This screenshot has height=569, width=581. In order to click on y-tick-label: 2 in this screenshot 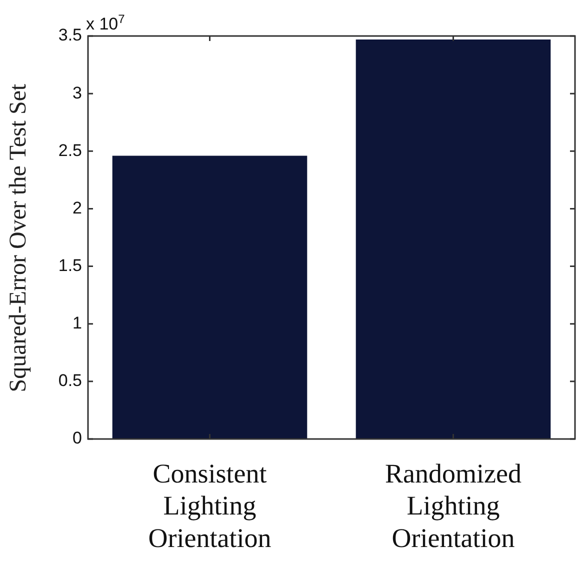, I will do `click(77, 208)`.